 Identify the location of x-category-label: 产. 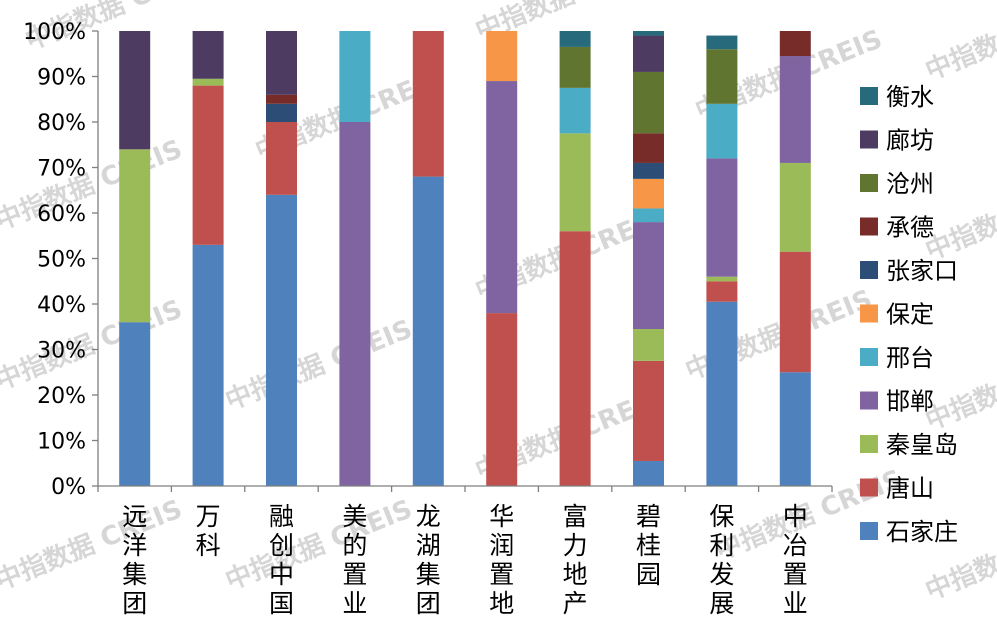
(575, 603).